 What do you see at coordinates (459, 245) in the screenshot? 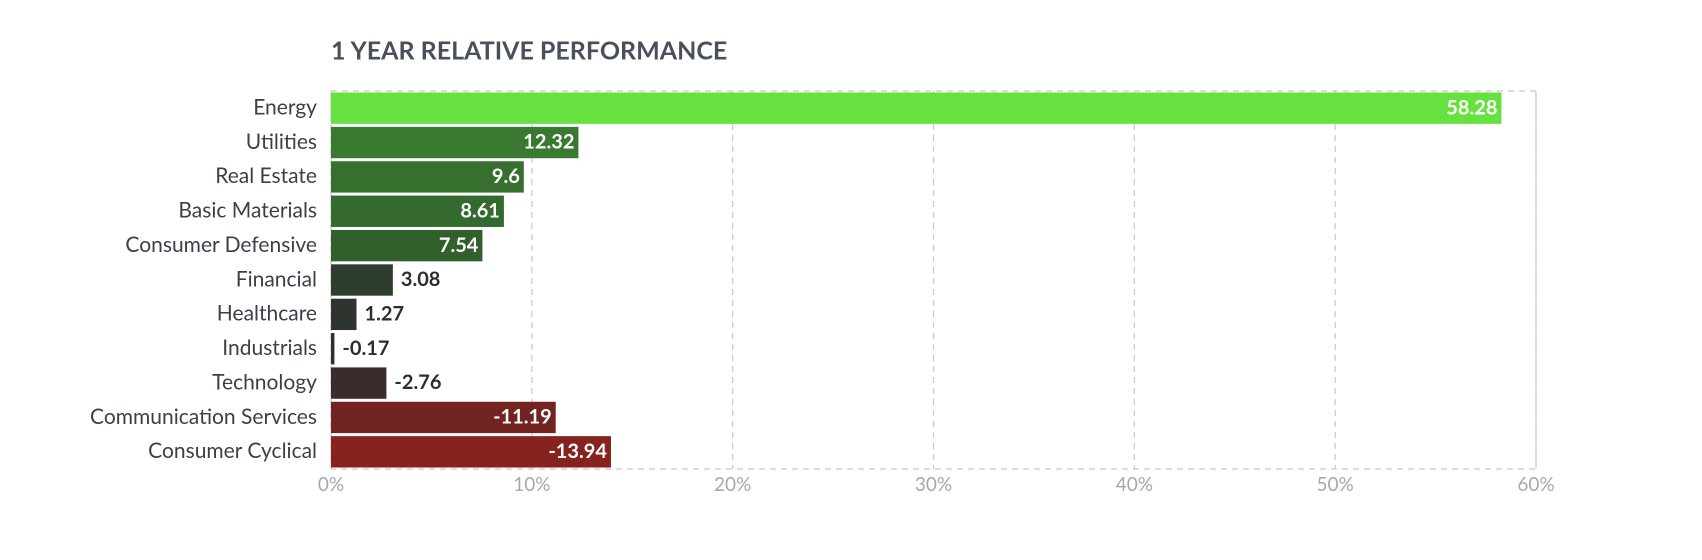
I see `value-label: 7.54` at bounding box center [459, 245].